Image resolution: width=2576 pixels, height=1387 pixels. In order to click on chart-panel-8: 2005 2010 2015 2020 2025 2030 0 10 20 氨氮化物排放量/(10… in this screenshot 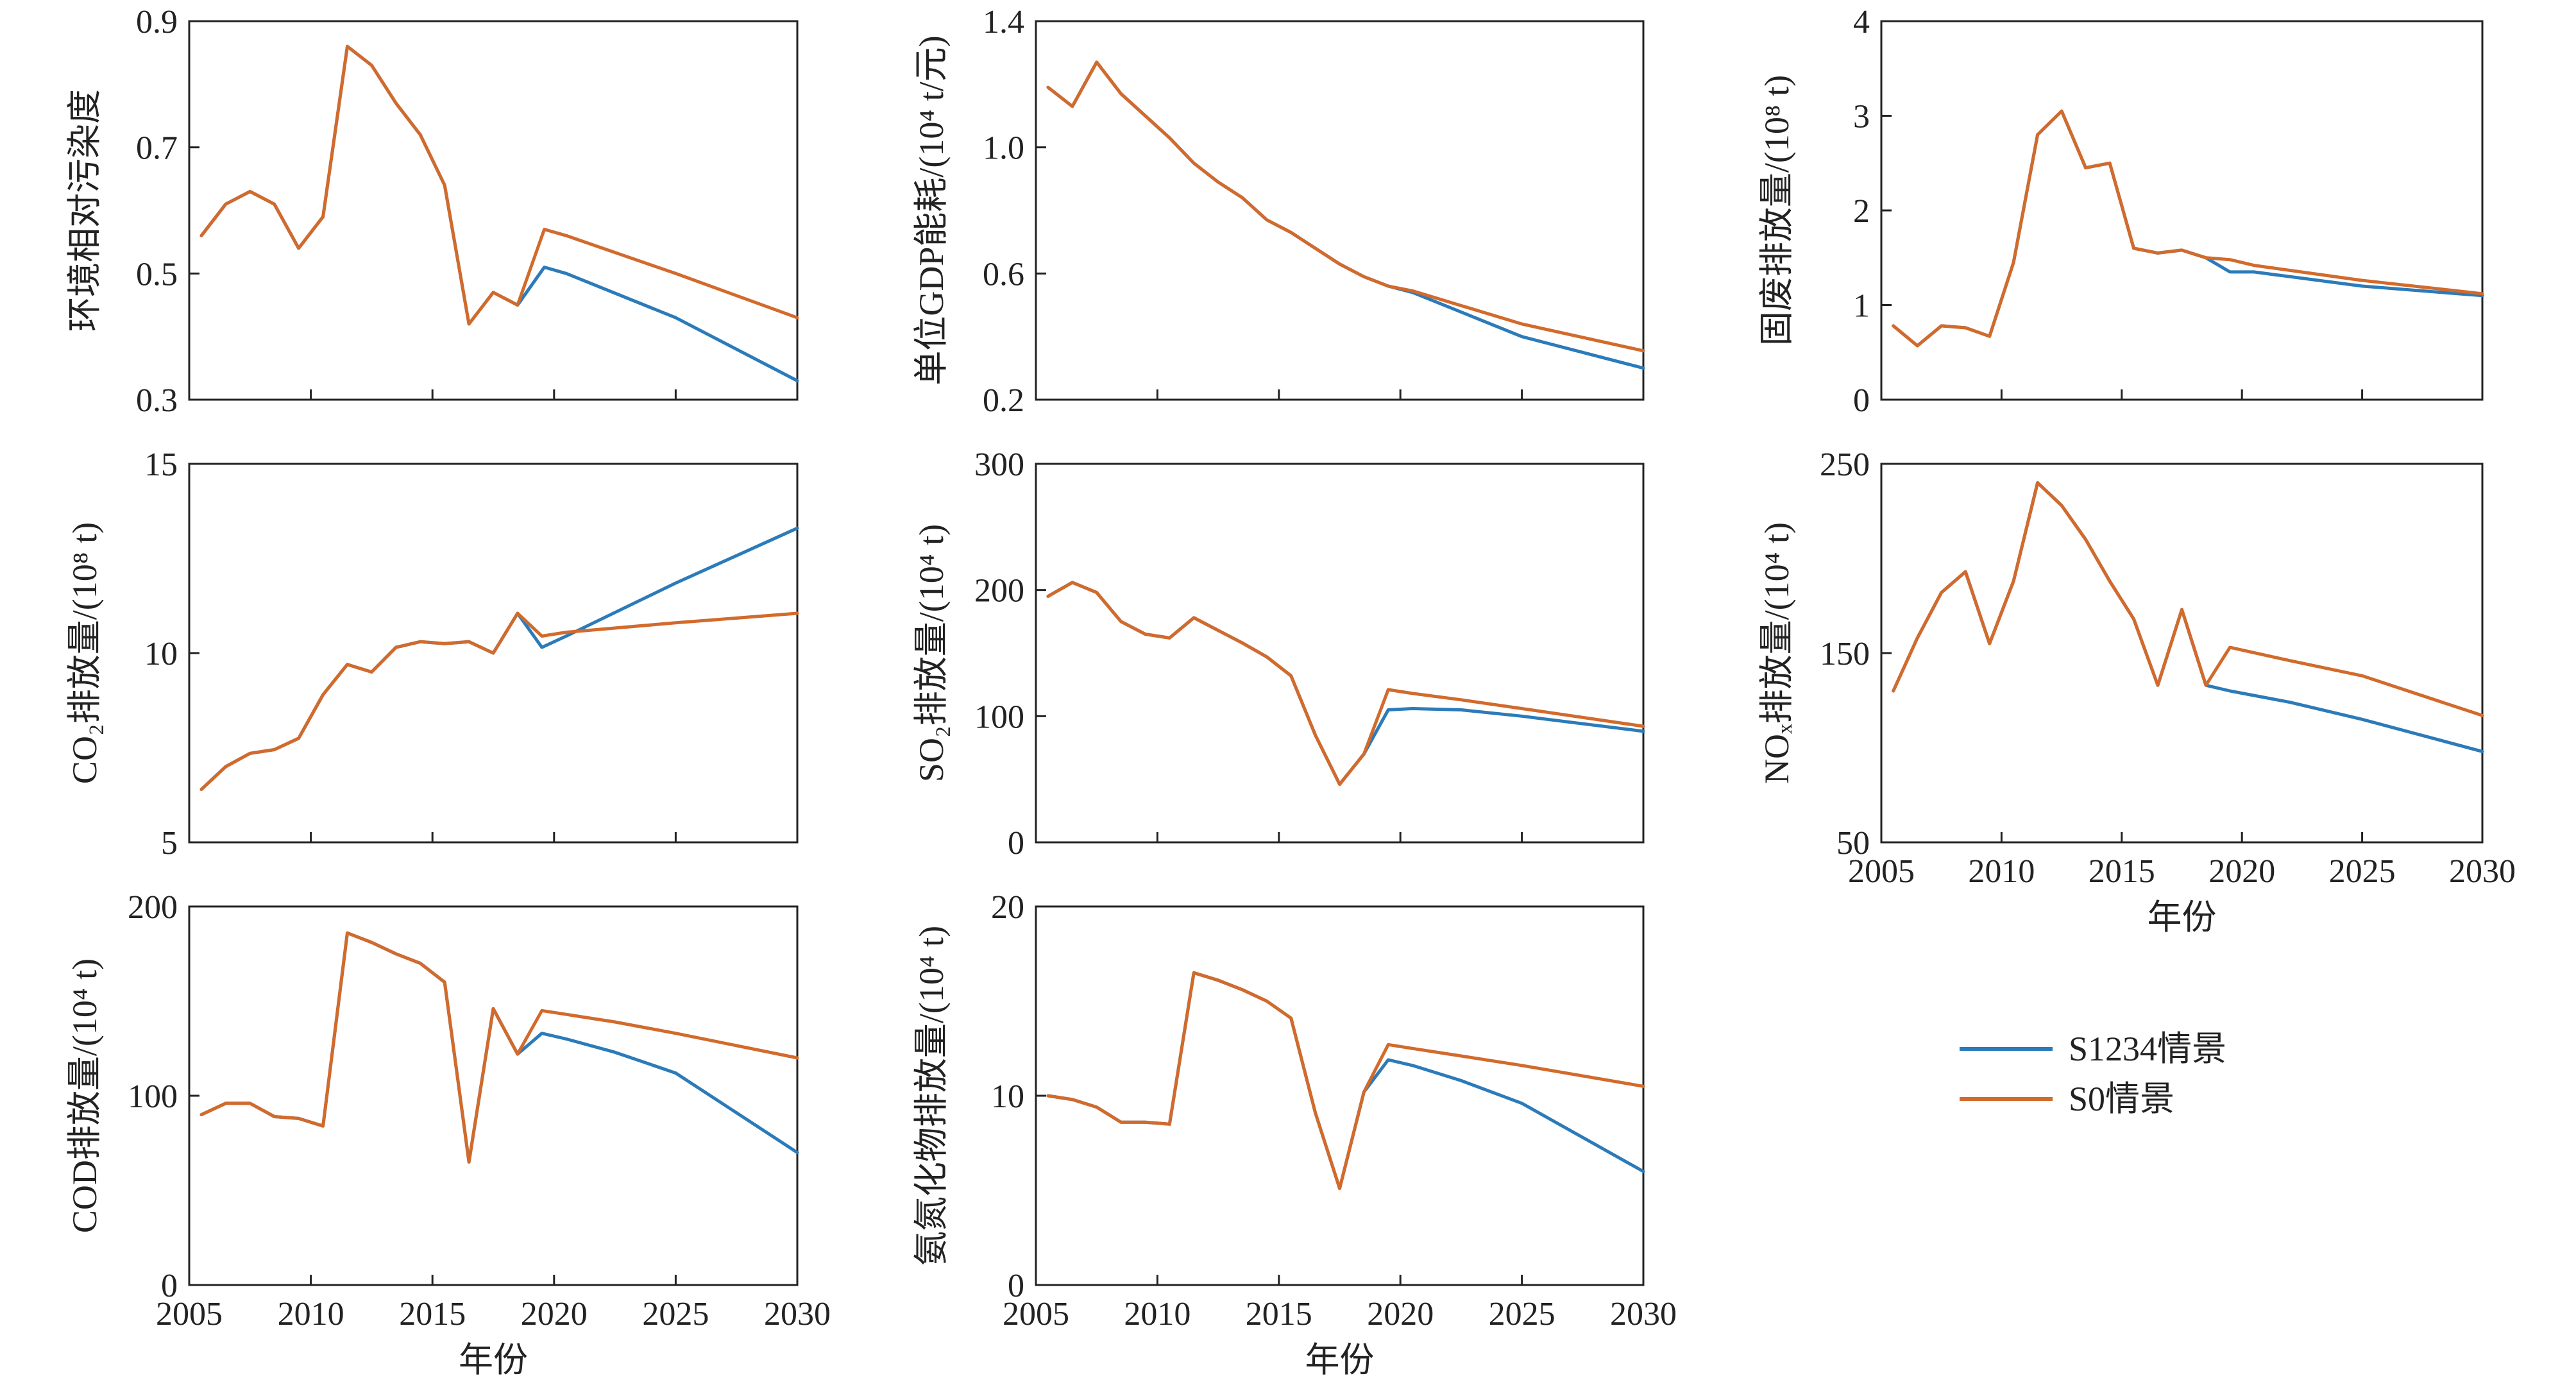, I will do `click(1294, 1135)`.